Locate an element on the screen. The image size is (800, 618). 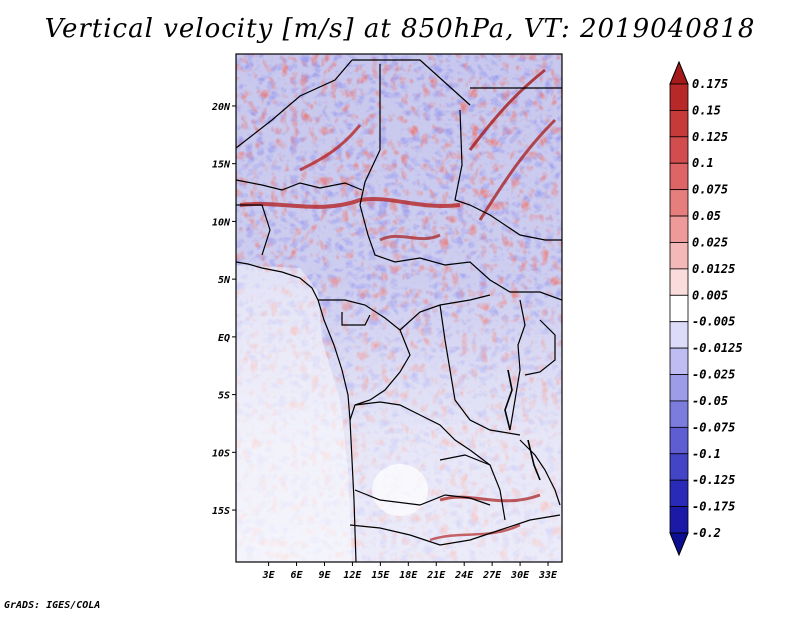
y-tick-label: 15N is located at coordinates (221, 165).